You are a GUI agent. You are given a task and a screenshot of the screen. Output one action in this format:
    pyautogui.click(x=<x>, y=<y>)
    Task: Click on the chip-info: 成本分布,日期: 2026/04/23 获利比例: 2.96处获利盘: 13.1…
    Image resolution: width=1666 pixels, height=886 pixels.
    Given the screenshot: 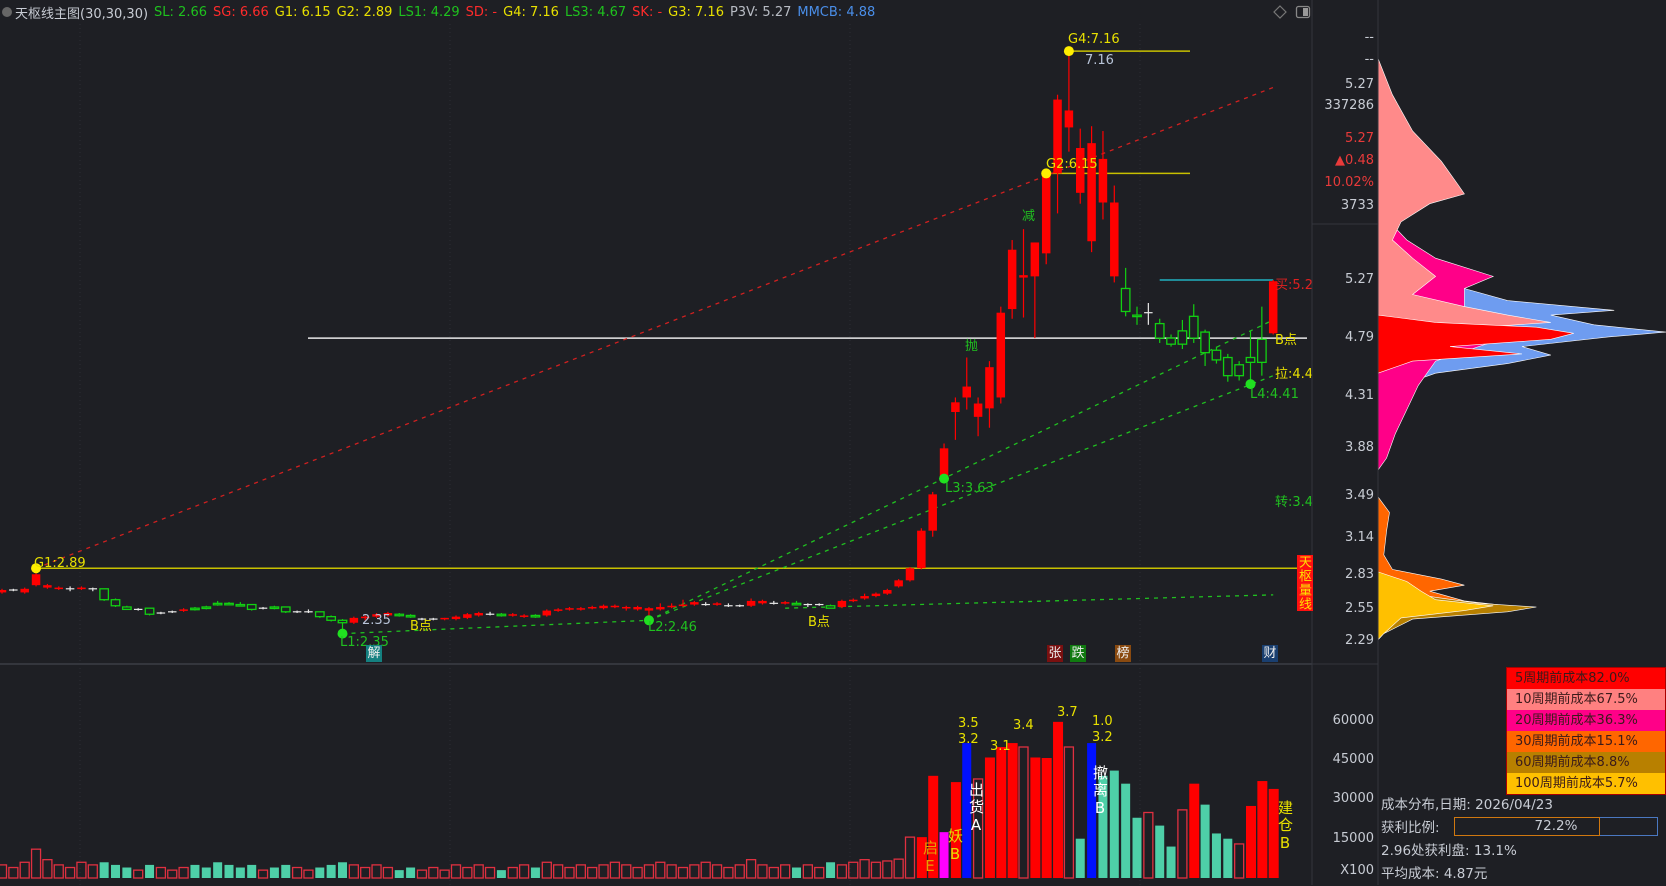 What is the action you would take?
    pyautogui.click(x=1467, y=840)
    